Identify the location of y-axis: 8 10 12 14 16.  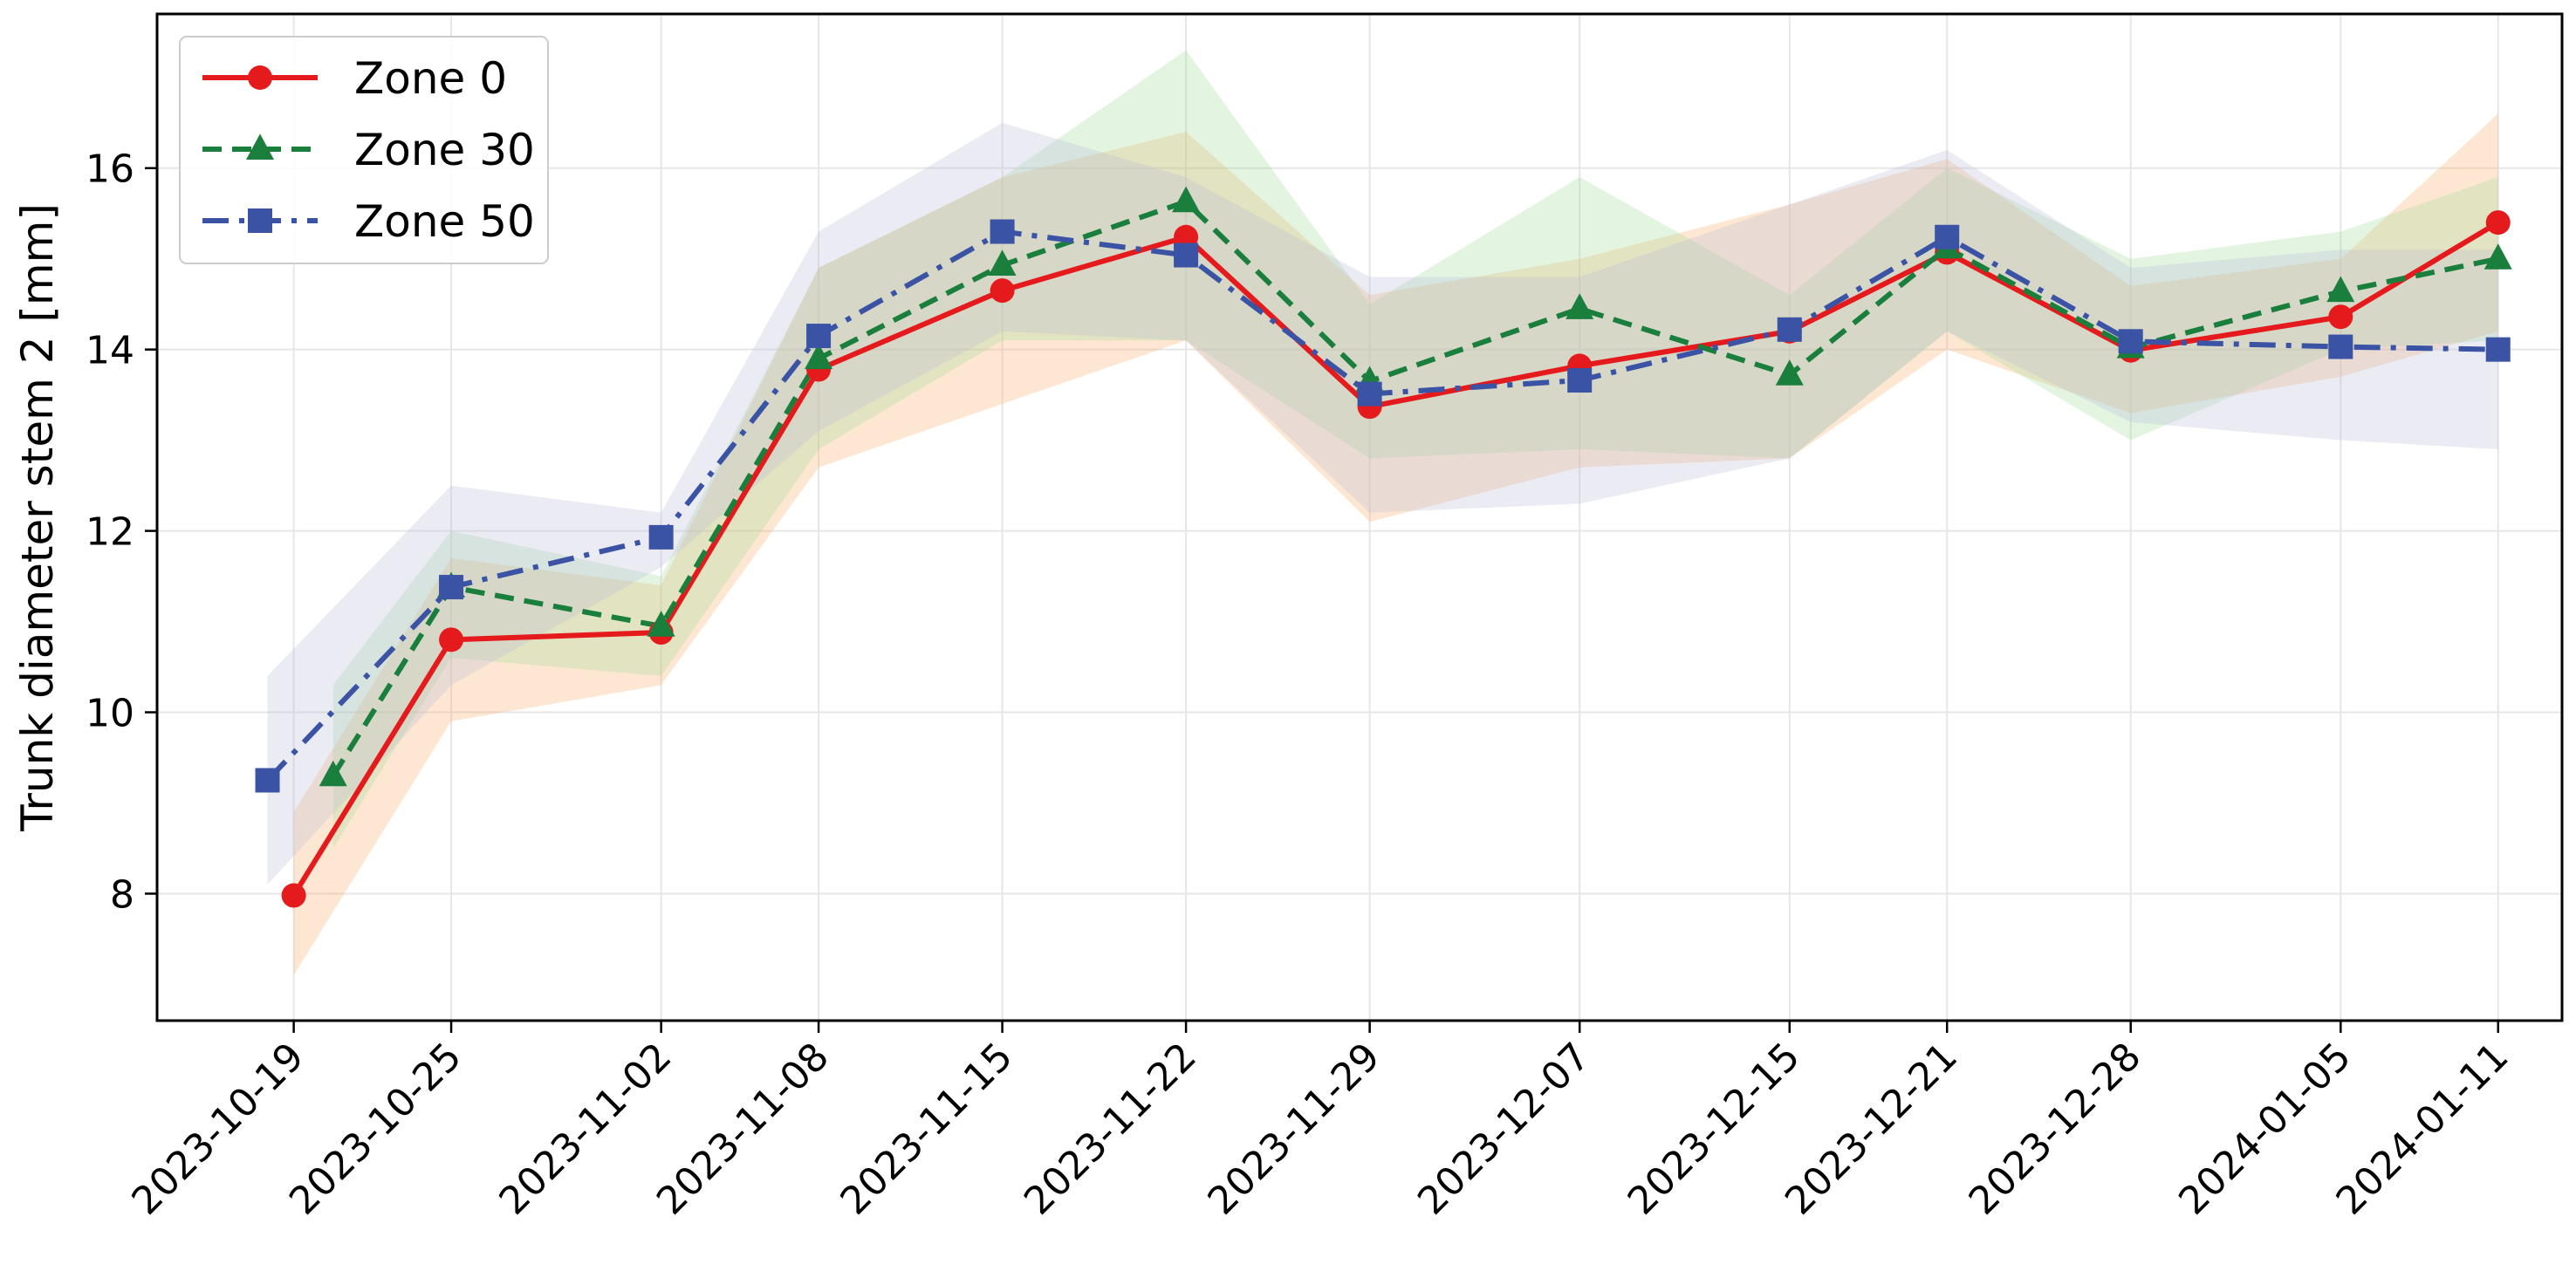
(122, 532).